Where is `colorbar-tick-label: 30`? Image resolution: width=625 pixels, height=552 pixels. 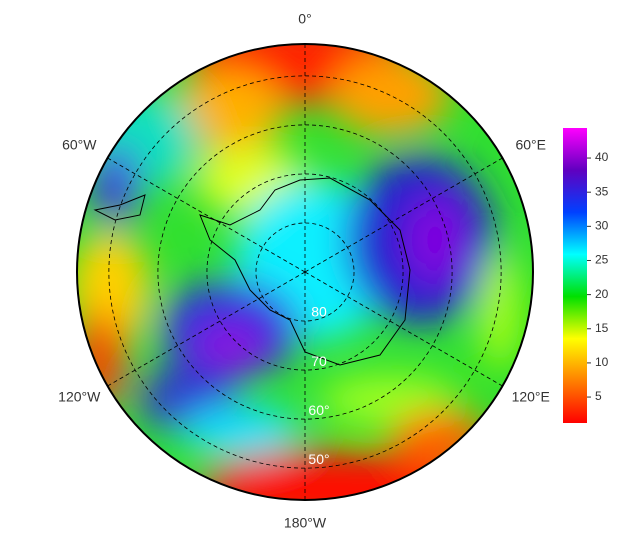
colorbar-tick-label: 30 is located at coordinates (602, 226).